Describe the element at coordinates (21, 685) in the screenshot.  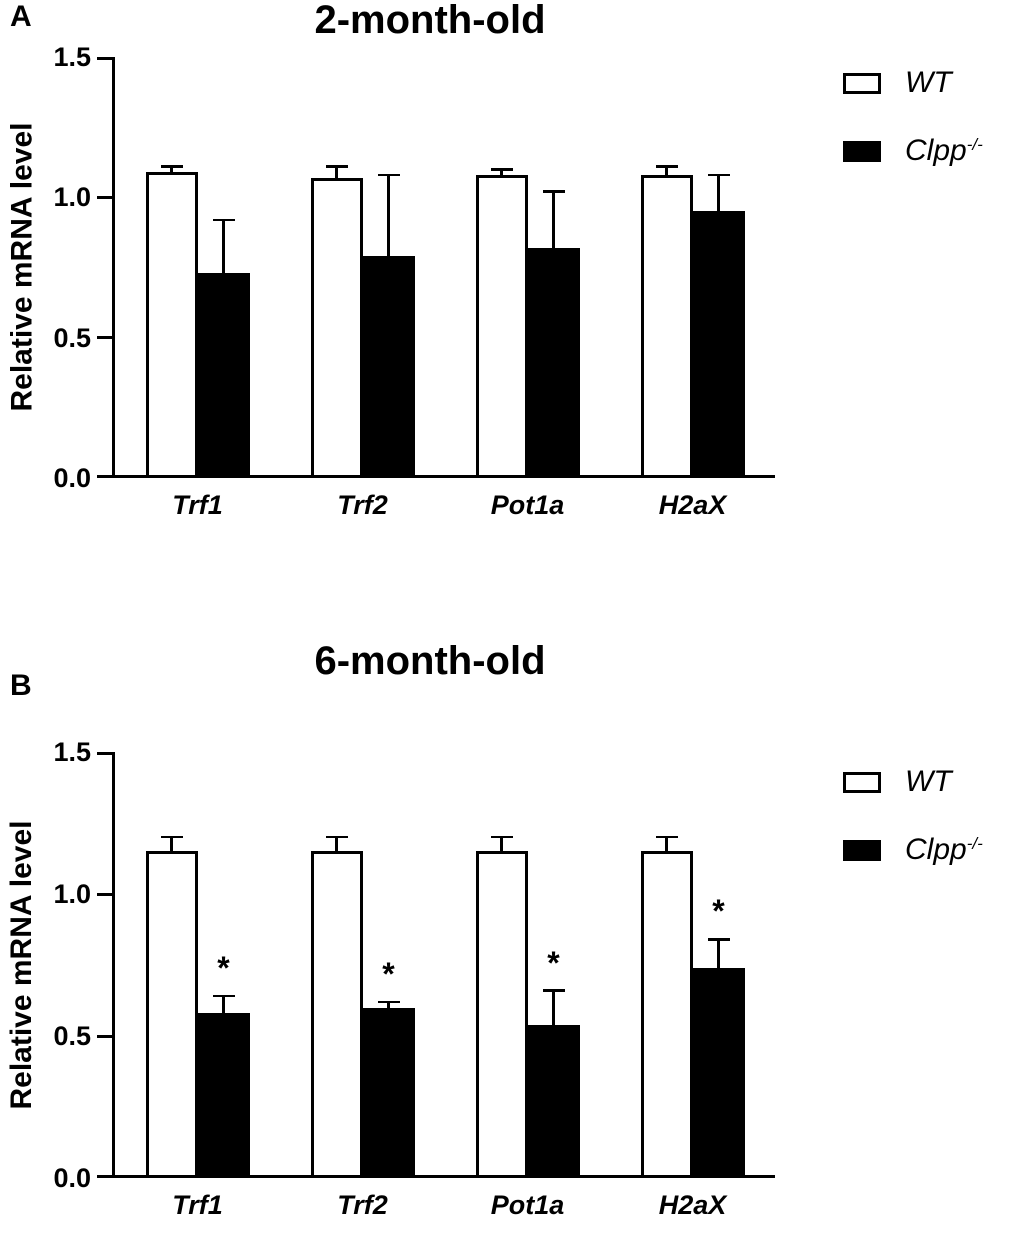
I see `panel-letter-b: B` at that location.